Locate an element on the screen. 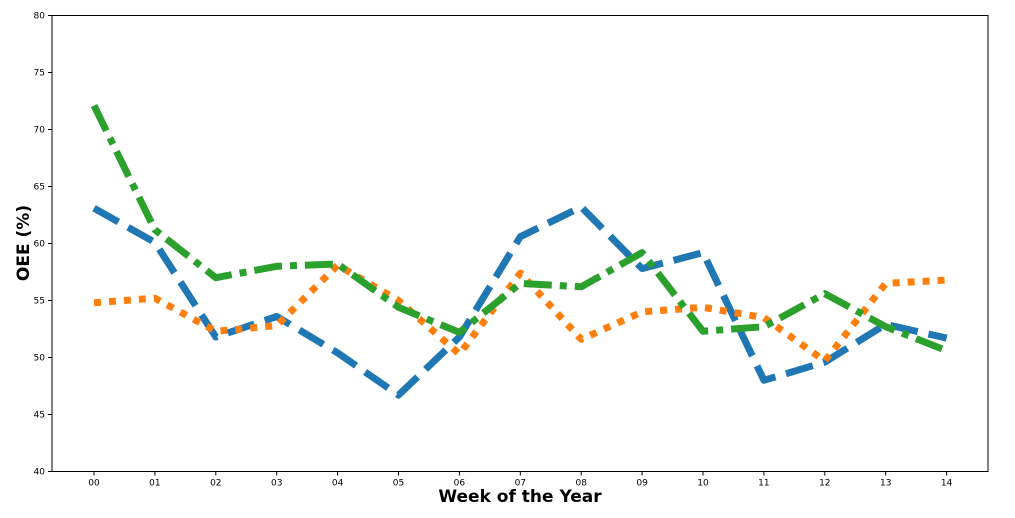 This screenshot has height=518, width=1015. y-tick-label: 65 is located at coordinates (39, 188).